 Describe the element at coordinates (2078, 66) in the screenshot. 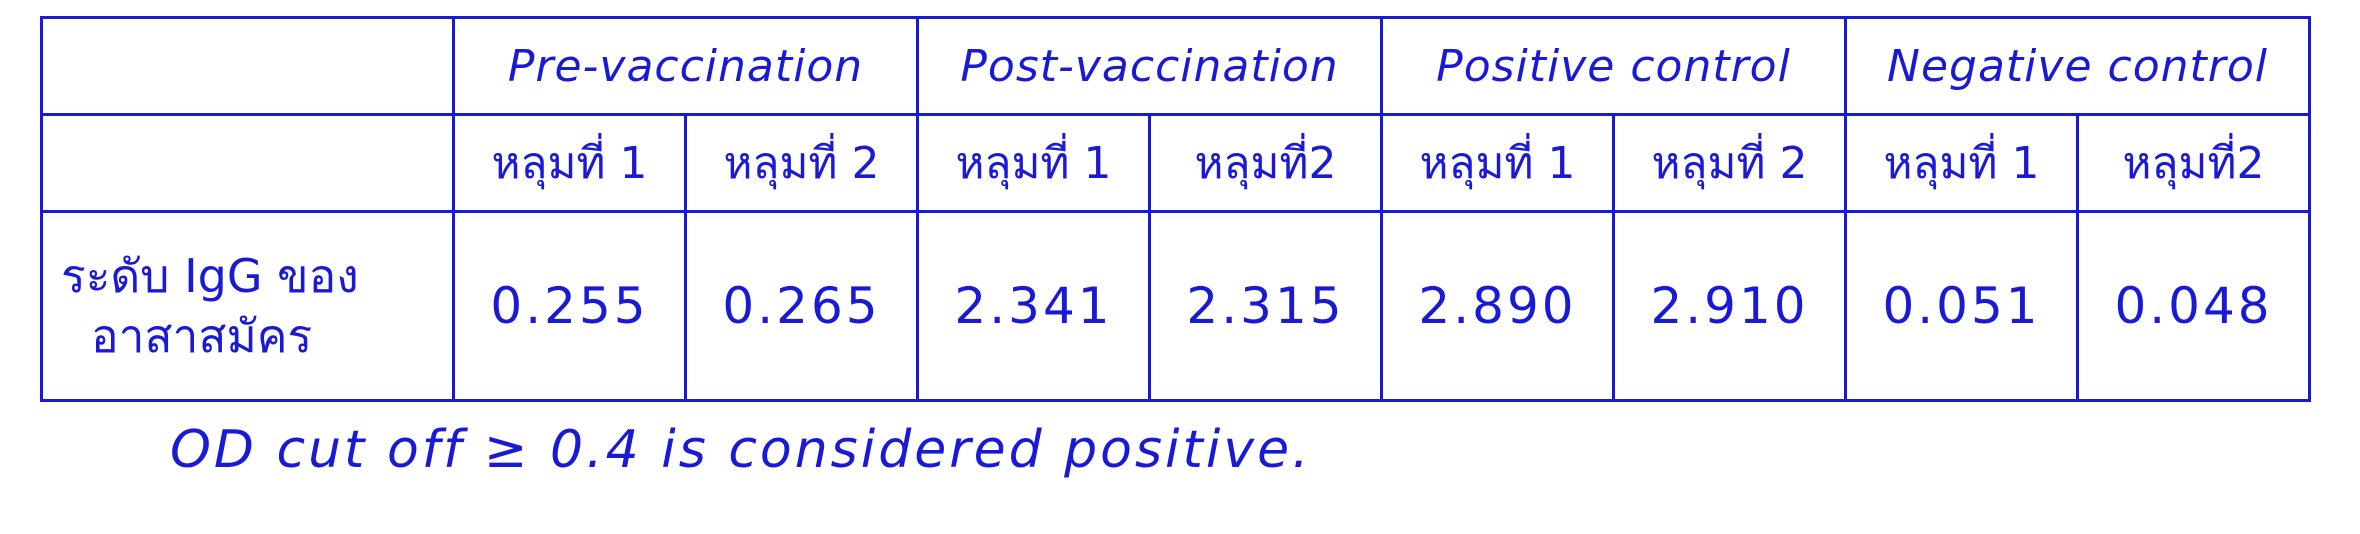

I see `group-header-negative-control: Negative control` at that location.